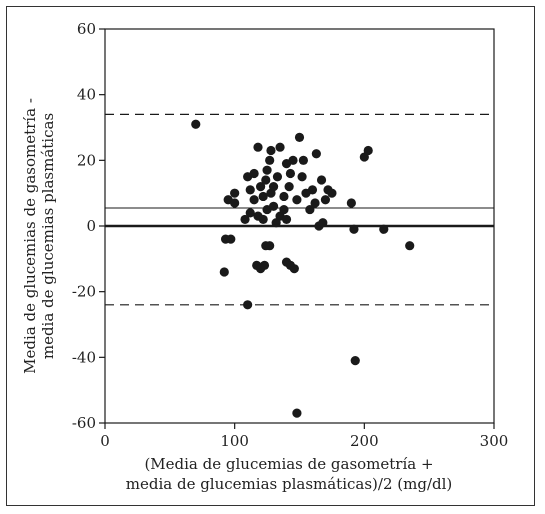 Image resolution: width=545 pixels, height=514 pixels. I want to click on x-axis-title-line: (Media de glucemias de gasometría +, so click(288, 464).